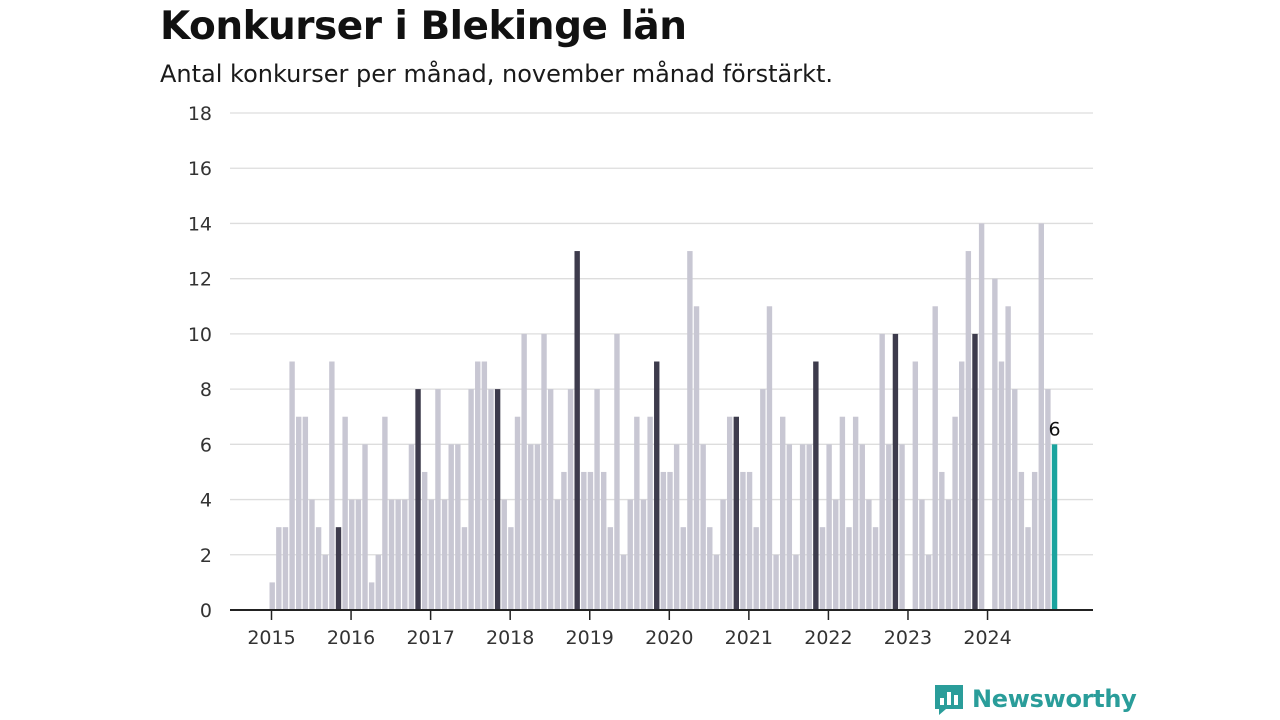 This screenshot has width=1280, height=720. Describe the element at coordinates (908, 638) in the screenshot. I see `x-tick-label-2023: 2023` at that location.